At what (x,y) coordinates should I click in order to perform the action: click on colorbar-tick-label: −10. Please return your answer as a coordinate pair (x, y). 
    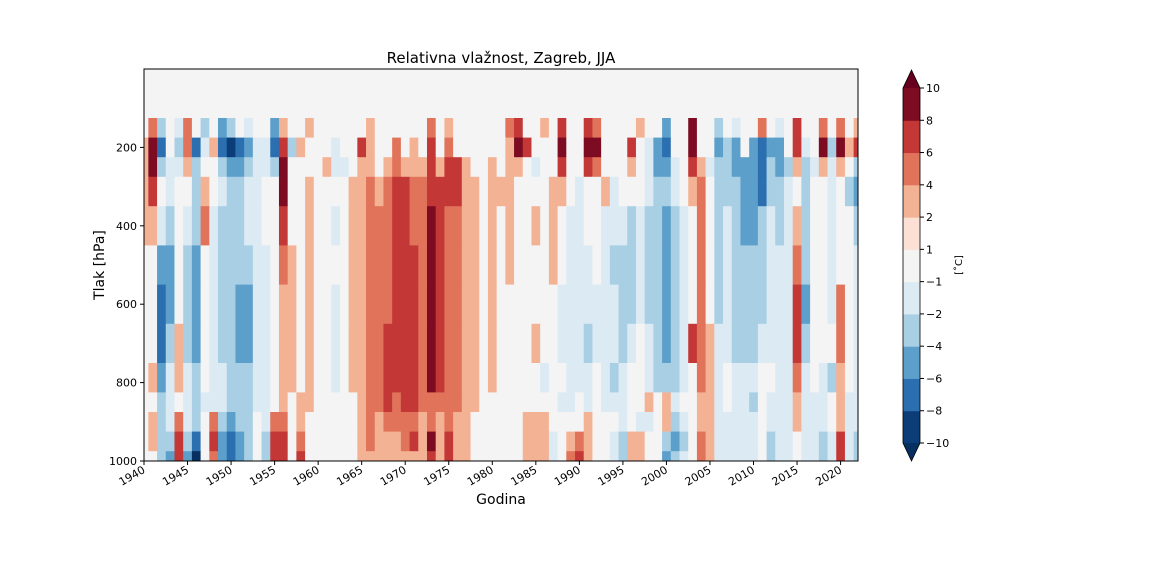
    Looking at the image, I should click on (937, 443).